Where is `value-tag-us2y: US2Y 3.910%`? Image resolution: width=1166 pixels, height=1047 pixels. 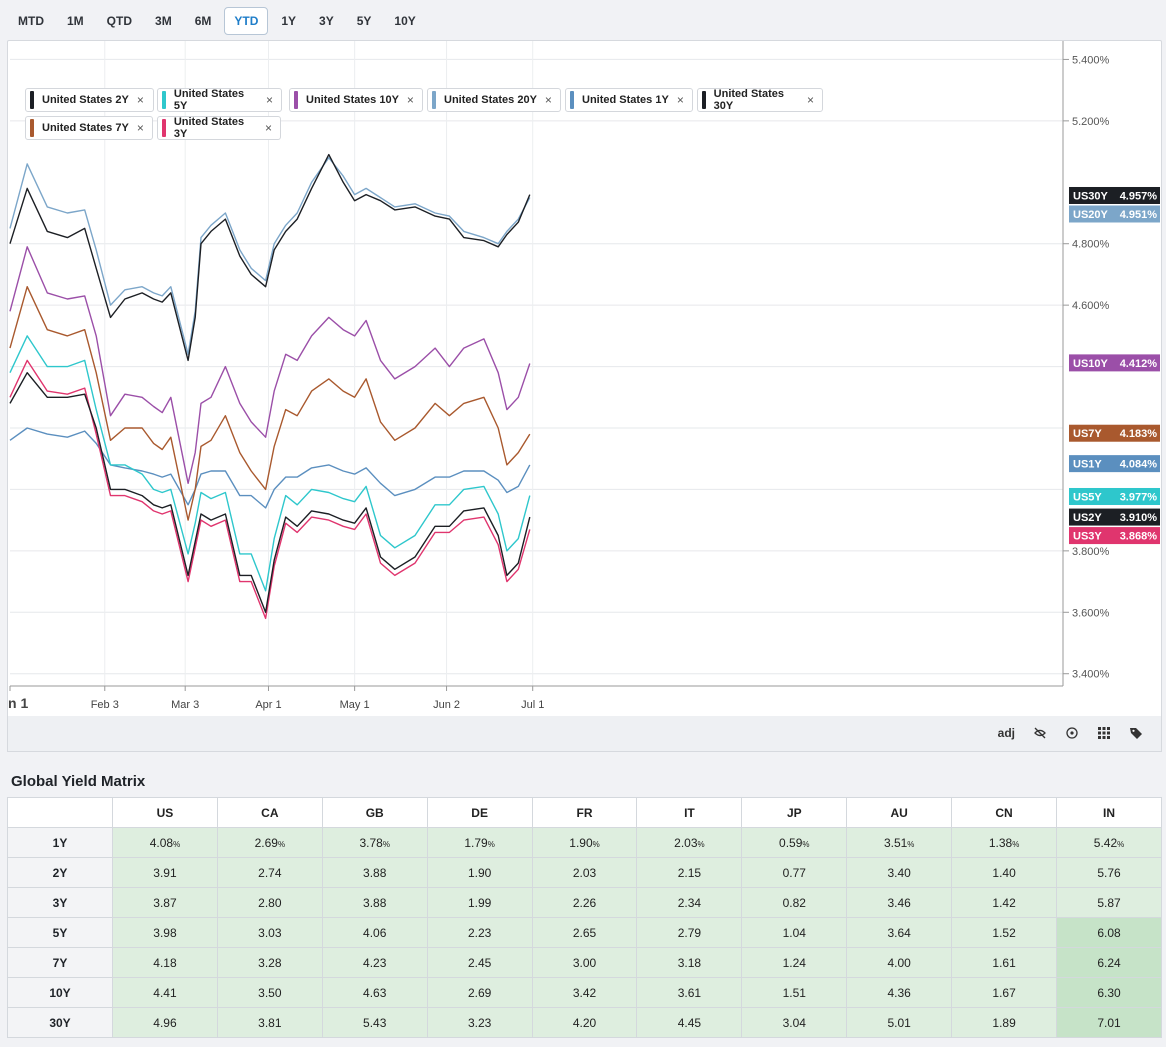 value-tag-us2y: US2Y 3.910% is located at coordinates (1114, 517).